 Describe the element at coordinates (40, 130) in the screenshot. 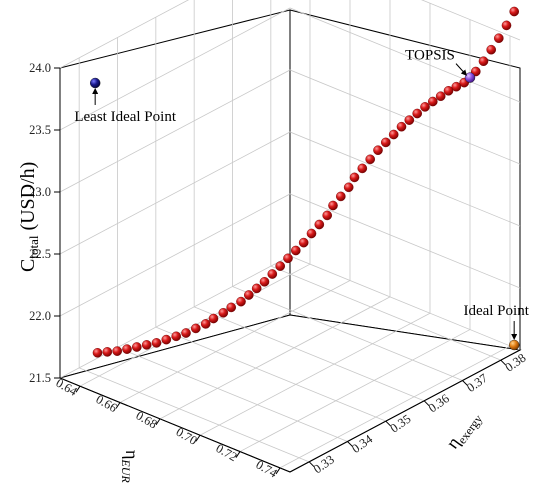

I see `z-tick-label: 23.5` at that location.